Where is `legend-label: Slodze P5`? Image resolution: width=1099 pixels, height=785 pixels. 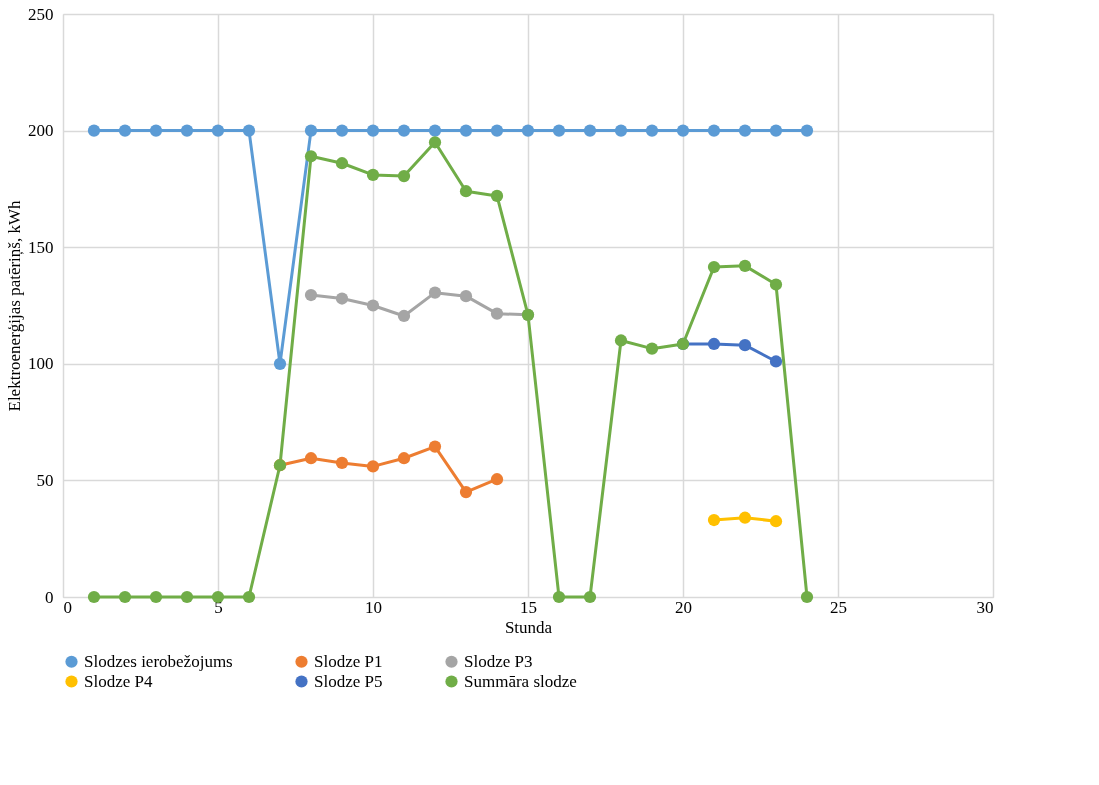 legend-label: Slodze P5 is located at coordinates (348, 681).